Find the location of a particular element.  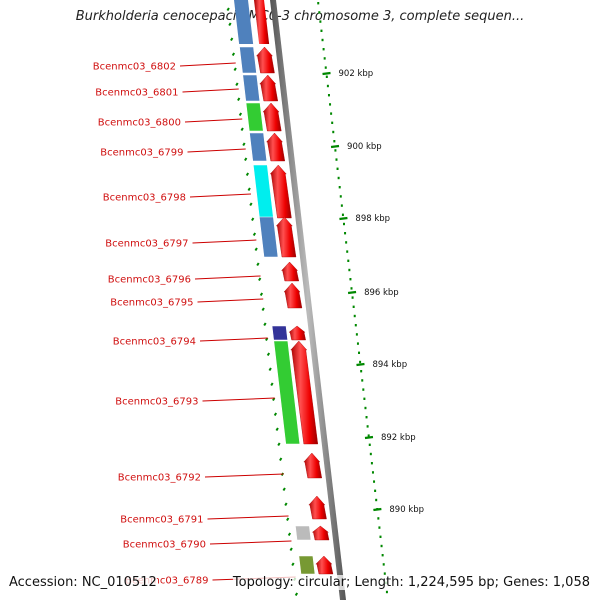

kbp-tick-label: 890 kbp is located at coordinates (406, 510).